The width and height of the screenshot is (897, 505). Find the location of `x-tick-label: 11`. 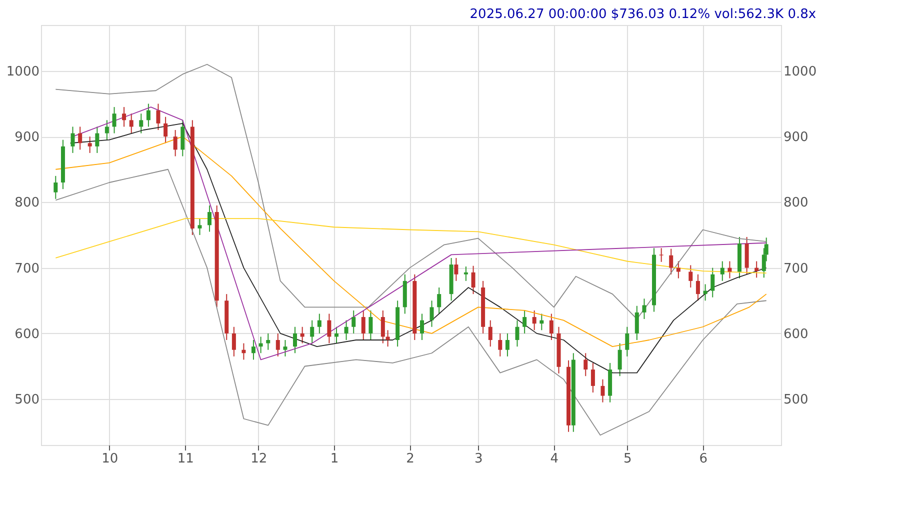

x-tick-label: 11 is located at coordinates (185, 459).